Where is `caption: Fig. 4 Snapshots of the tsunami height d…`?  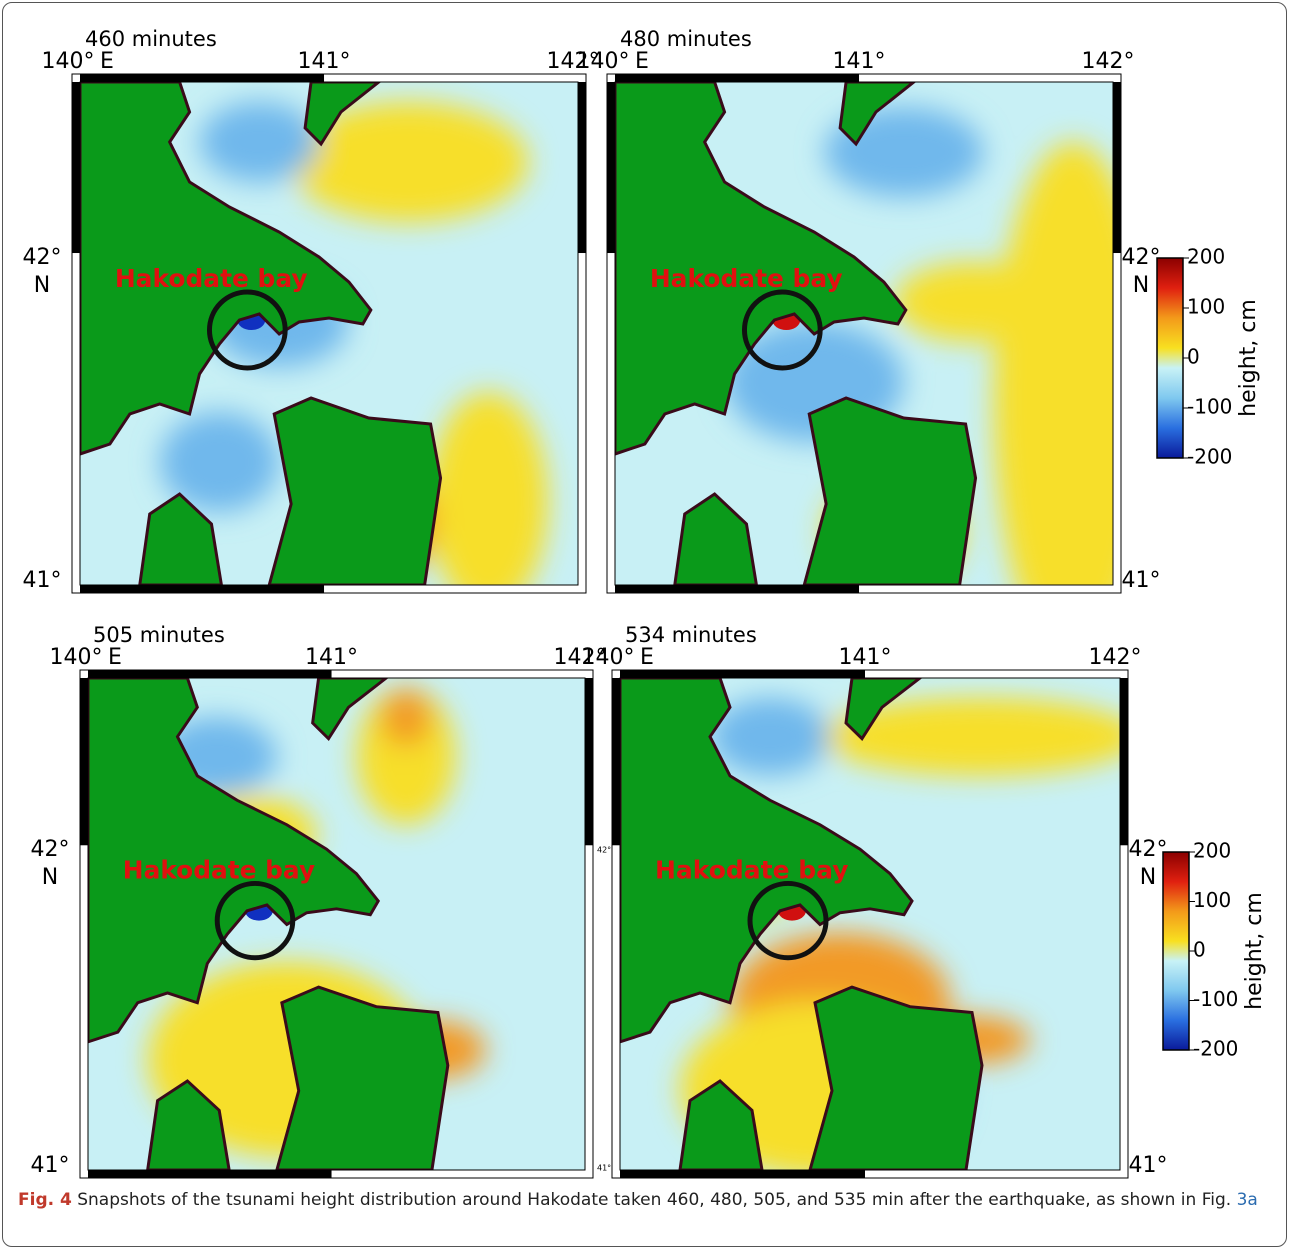 caption: Fig. 4 Snapshots of the tsunami height d… is located at coordinates (645, 1200).